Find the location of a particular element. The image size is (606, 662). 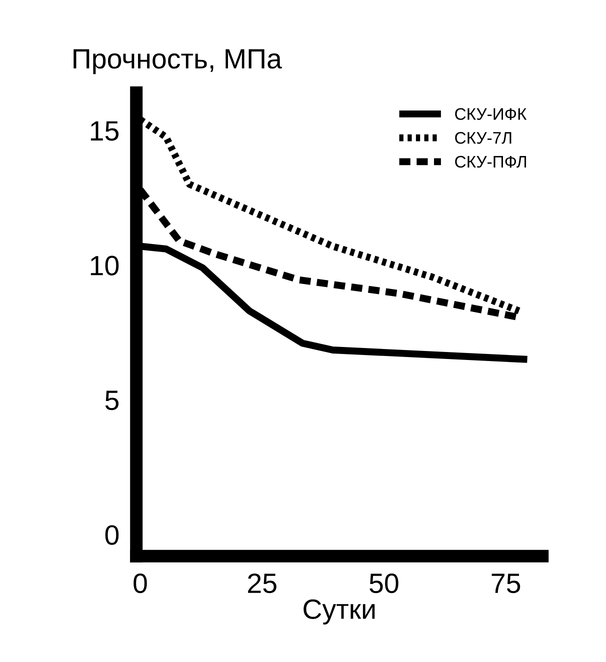

y-axis-title: Прочность, МПа is located at coordinates (178, 61).